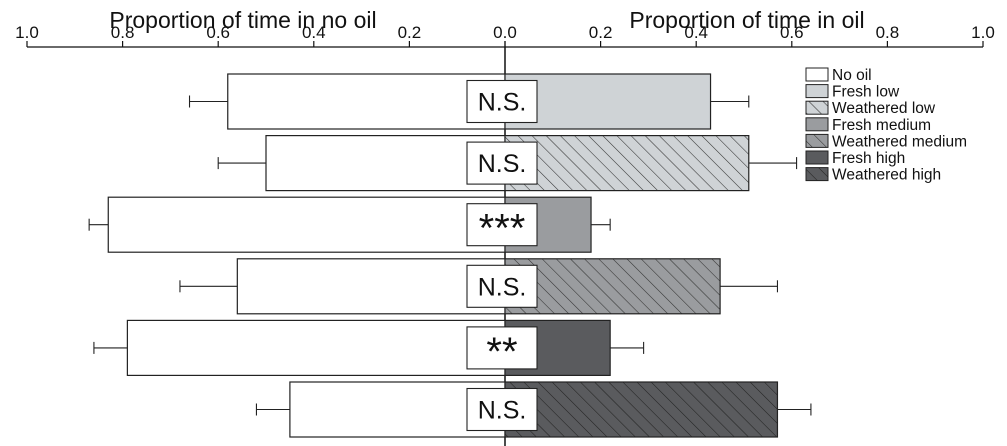 This screenshot has width=1007, height=446. I want to click on legend-label: Weathered medium, so click(899, 141).